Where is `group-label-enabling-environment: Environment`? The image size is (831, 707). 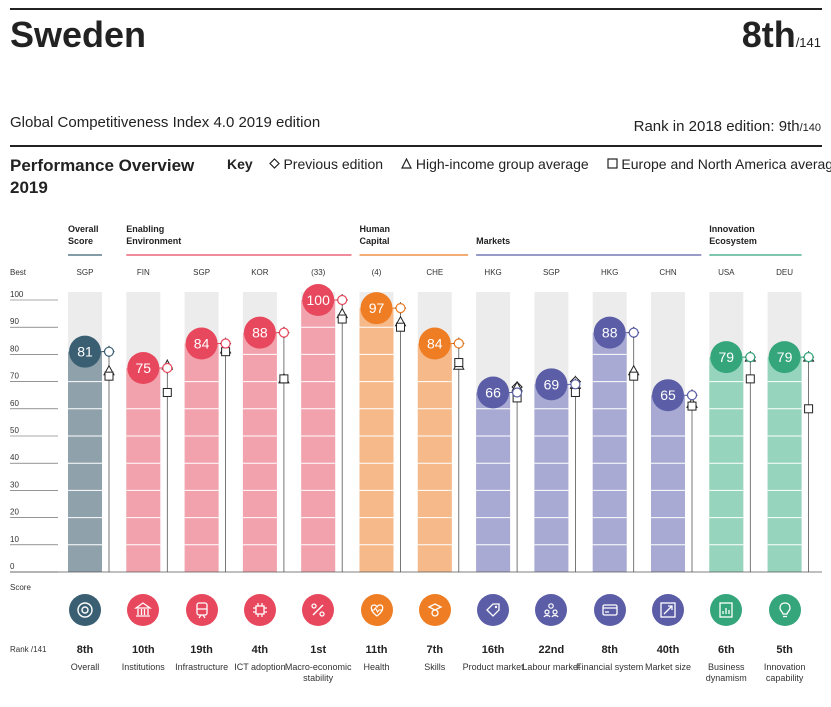
group-label-enabling-environment: Environment is located at coordinates (153, 241).